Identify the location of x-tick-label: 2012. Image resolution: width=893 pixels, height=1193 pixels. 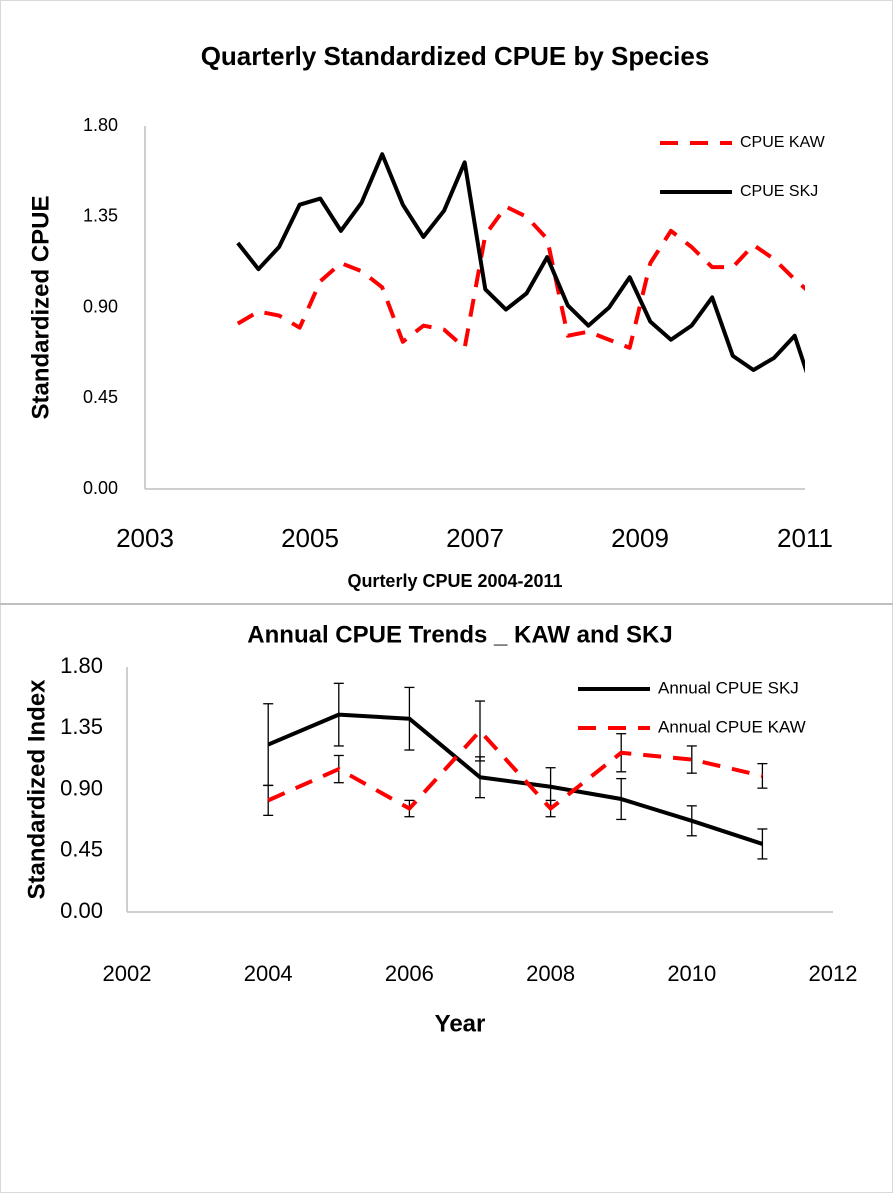
(833, 973).